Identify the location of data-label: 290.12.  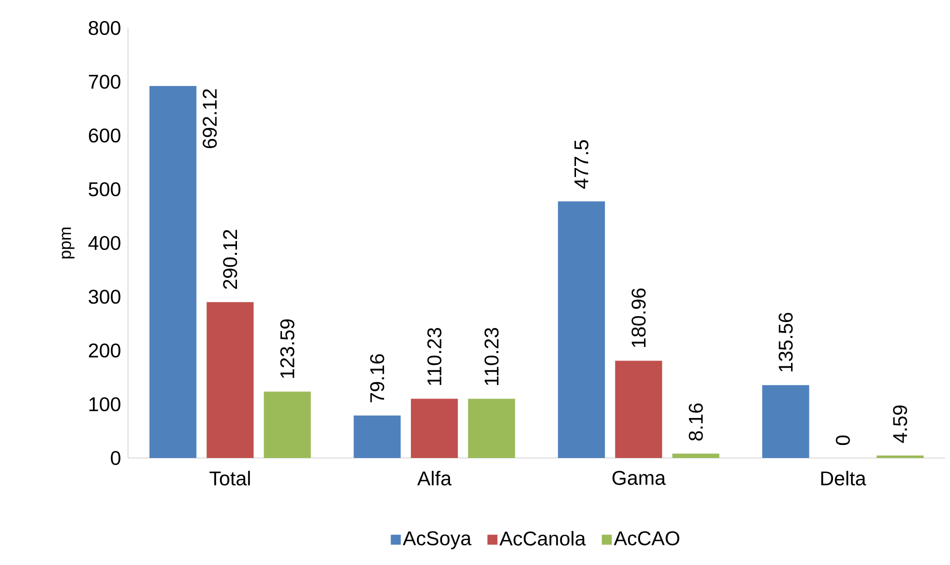
(230, 259).